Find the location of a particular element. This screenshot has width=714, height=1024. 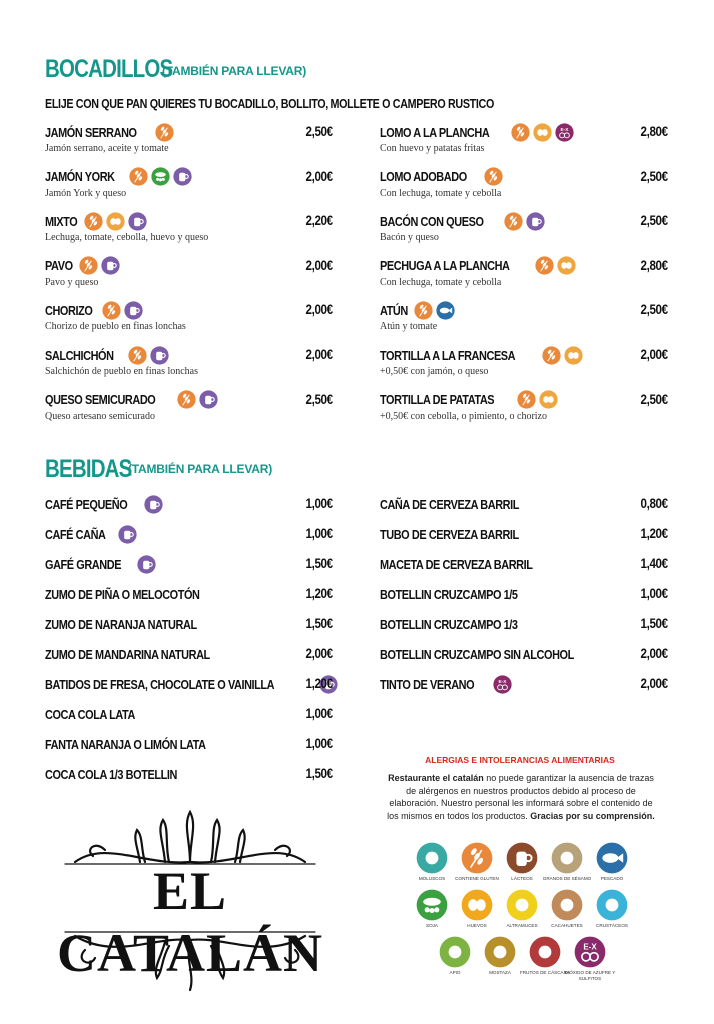

legend-label: ALTRAMUCES is located at coordinates (522, 925).